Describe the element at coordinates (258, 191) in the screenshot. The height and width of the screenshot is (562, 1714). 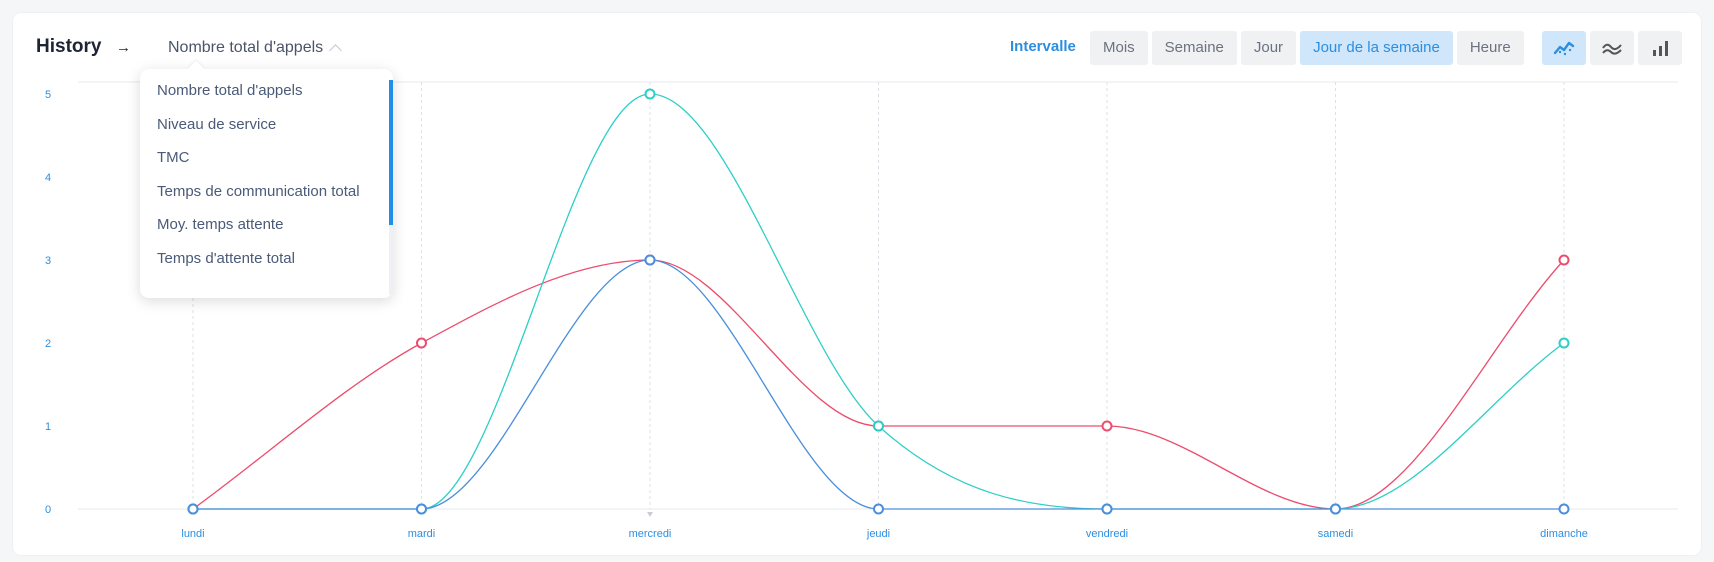
I see `dropdown-item-total-talk-time: Temps de communication total` at that location.